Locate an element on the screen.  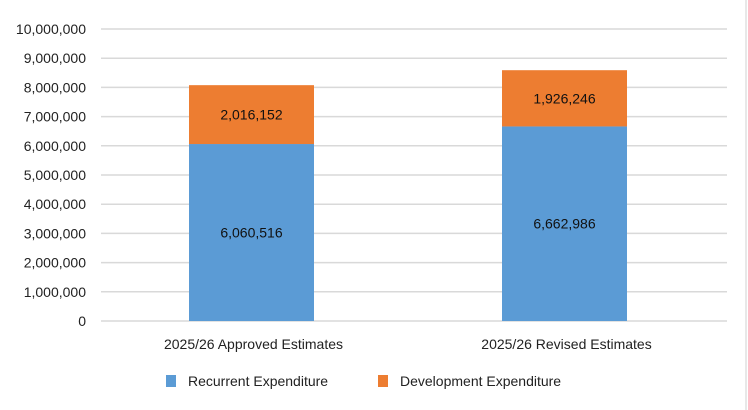
y-tick-label: 0 is located at coordinates (82, 321).